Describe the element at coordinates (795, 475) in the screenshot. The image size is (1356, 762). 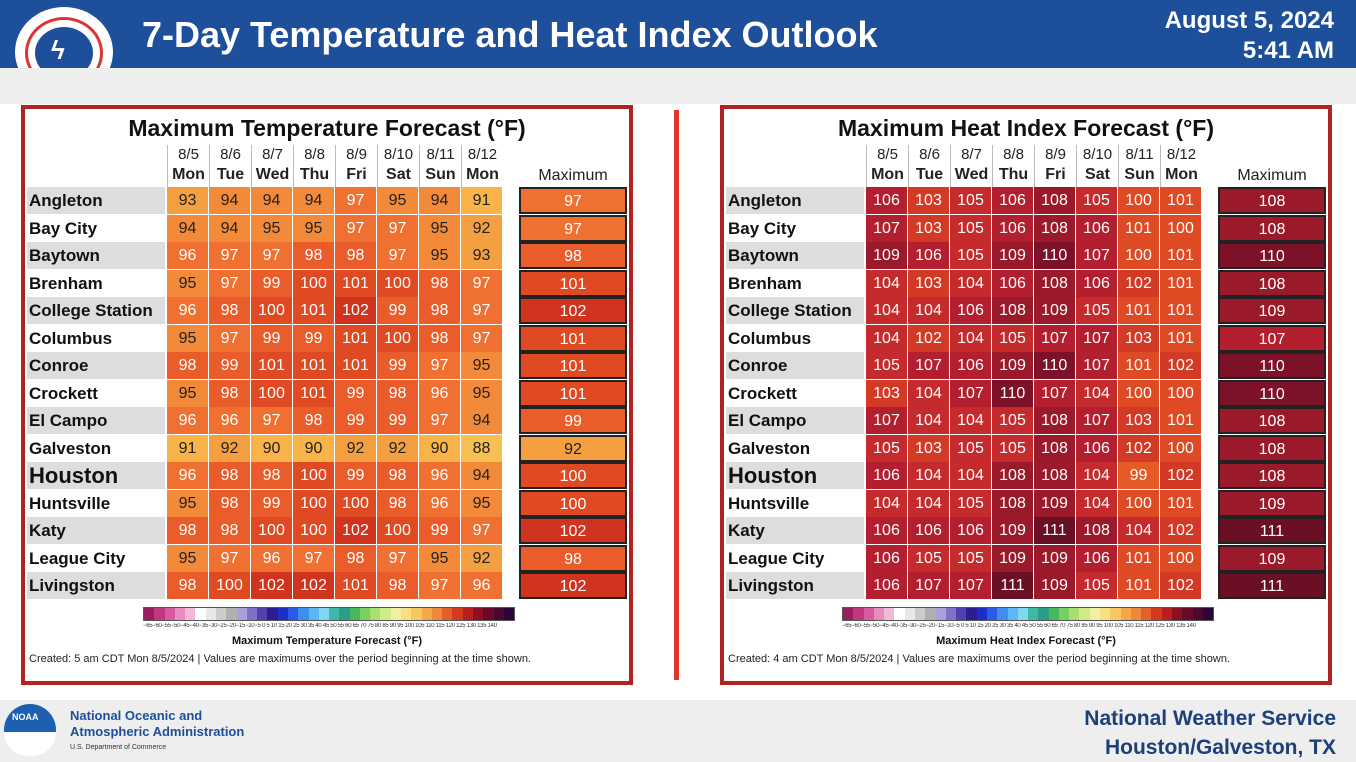
I see `city-label: Houston` at that location.